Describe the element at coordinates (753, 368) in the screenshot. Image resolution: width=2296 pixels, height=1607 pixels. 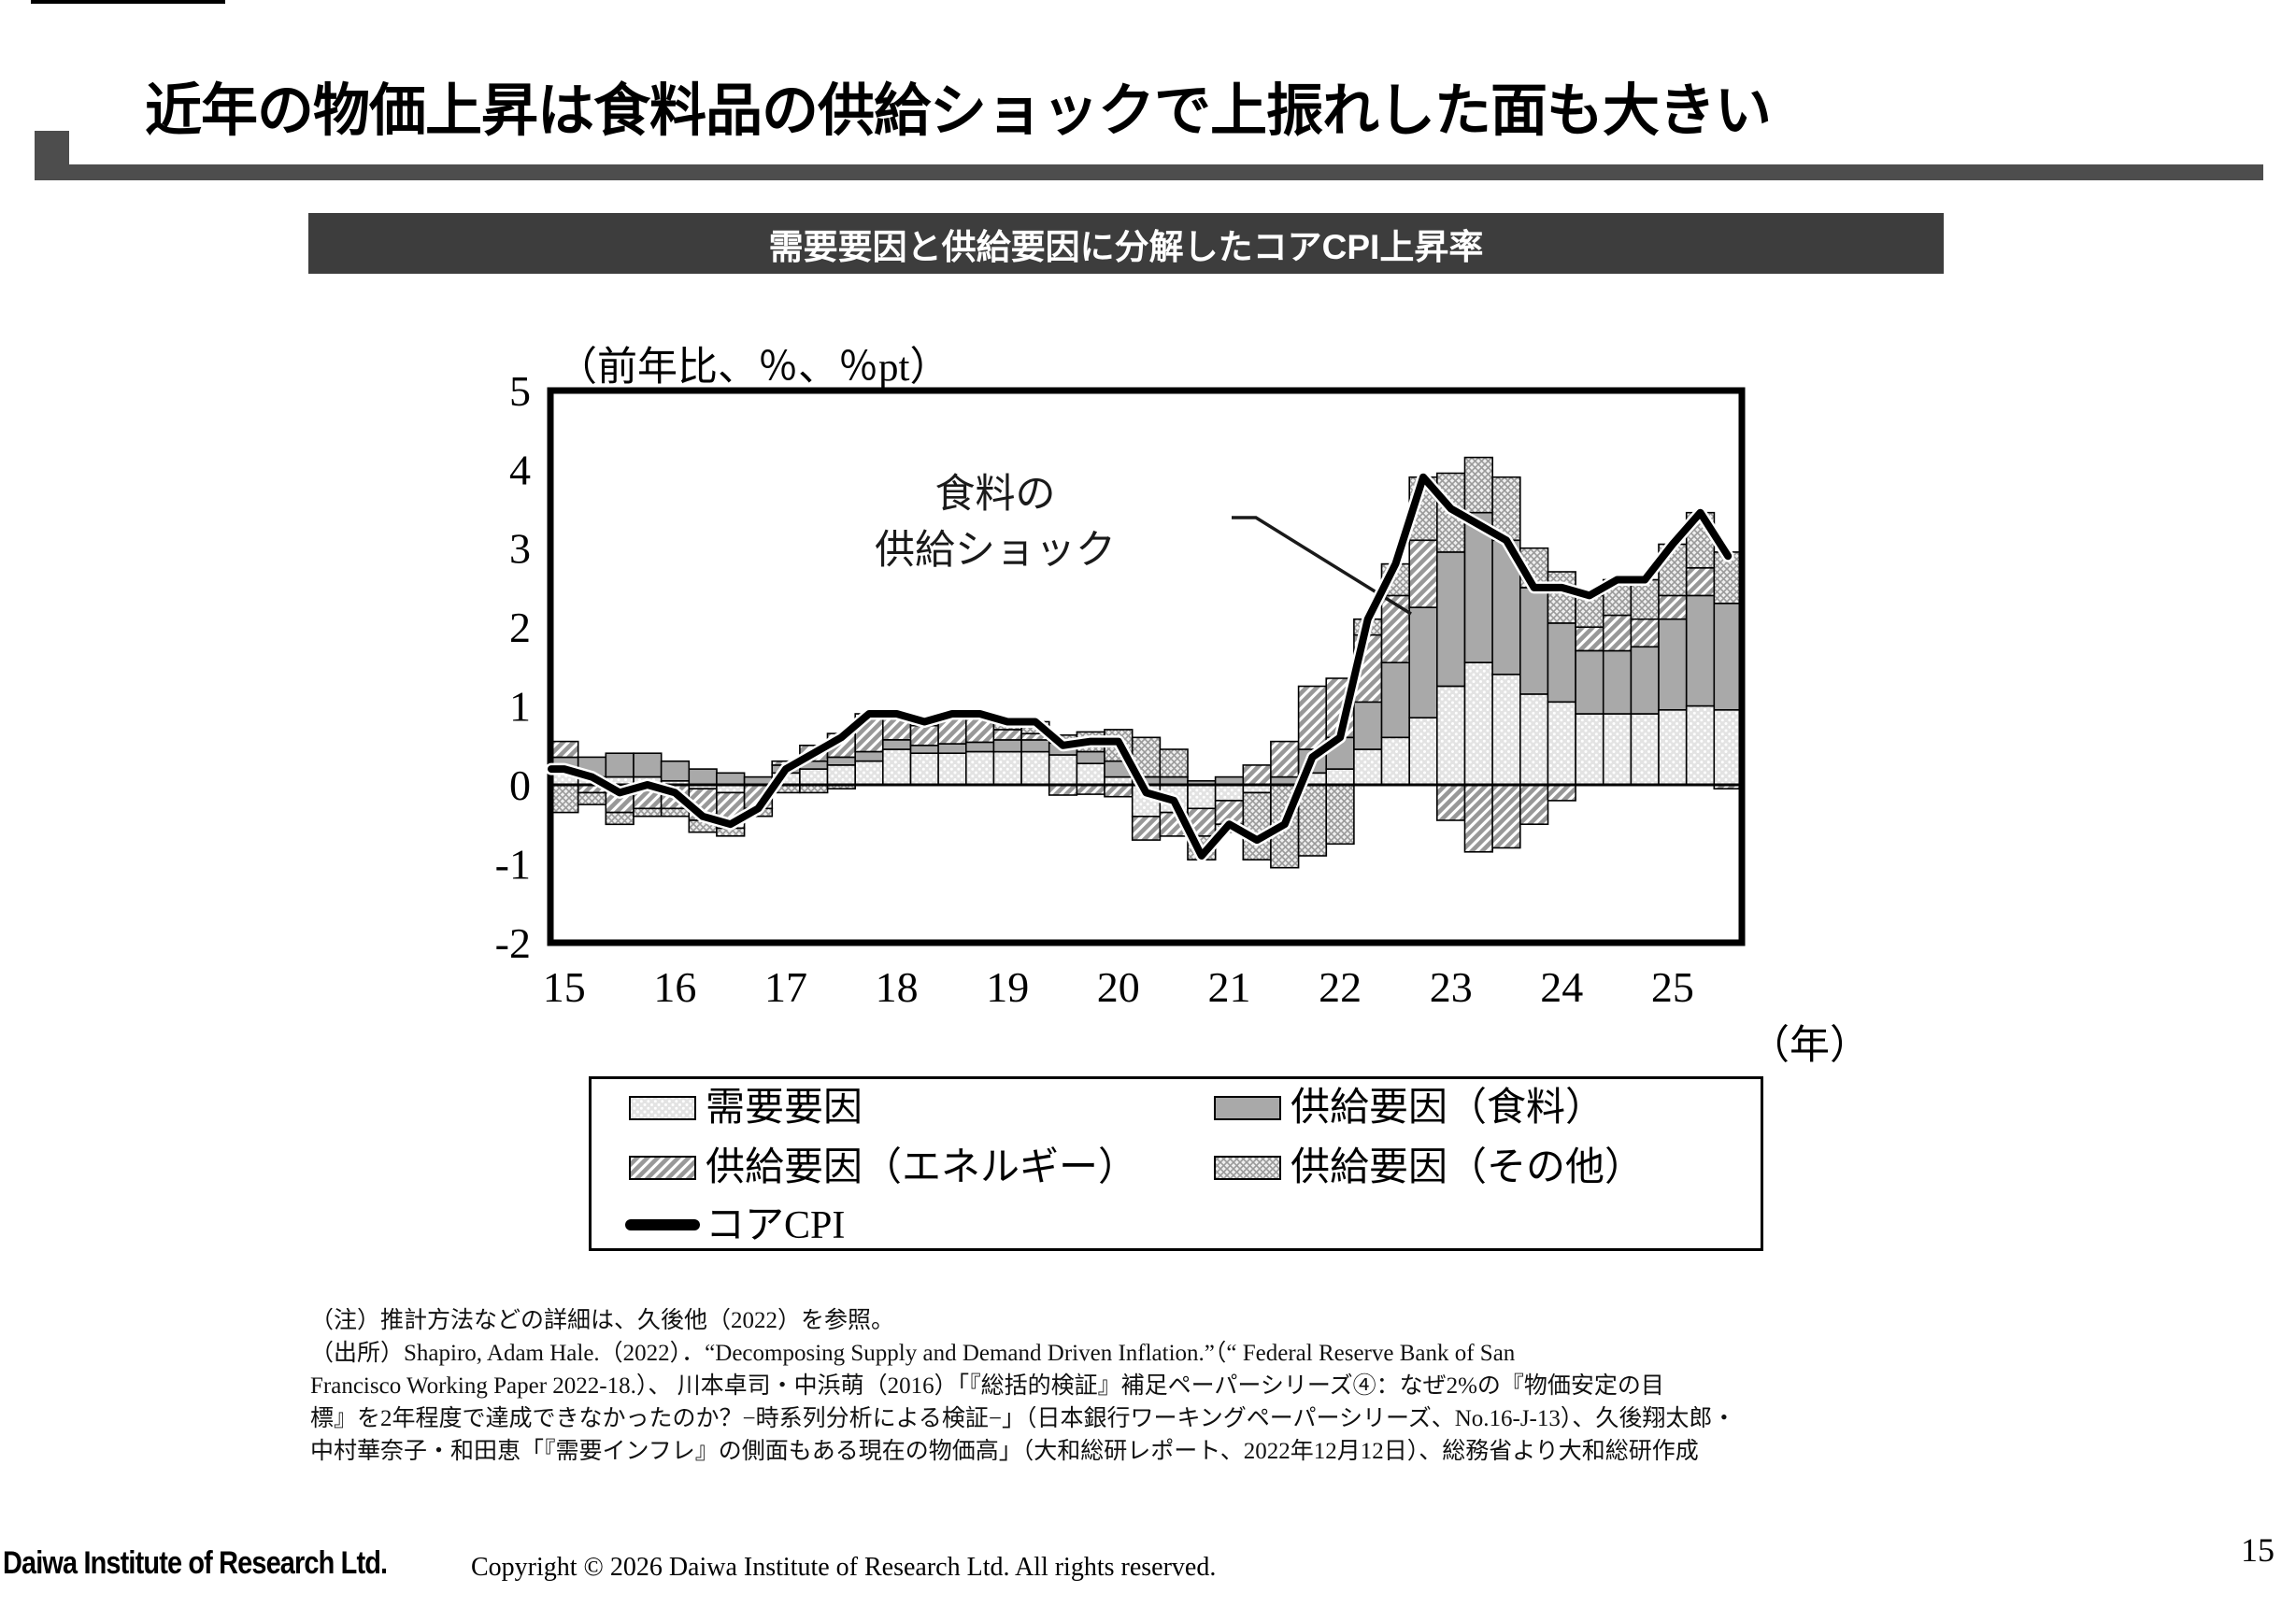
I see `y-axis-unit-label: （前年比、％、％pt）` at that location.